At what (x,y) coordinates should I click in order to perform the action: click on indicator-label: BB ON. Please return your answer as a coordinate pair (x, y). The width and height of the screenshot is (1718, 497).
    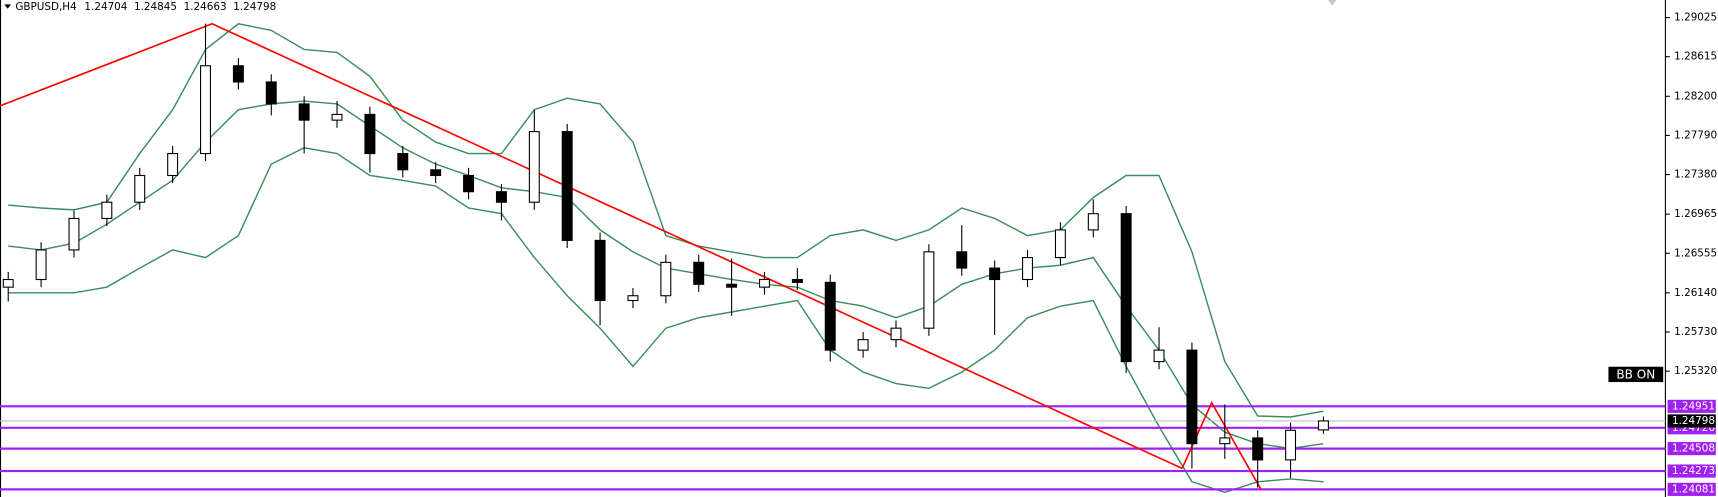
    Looking at the image, I should click on (1635, 374).